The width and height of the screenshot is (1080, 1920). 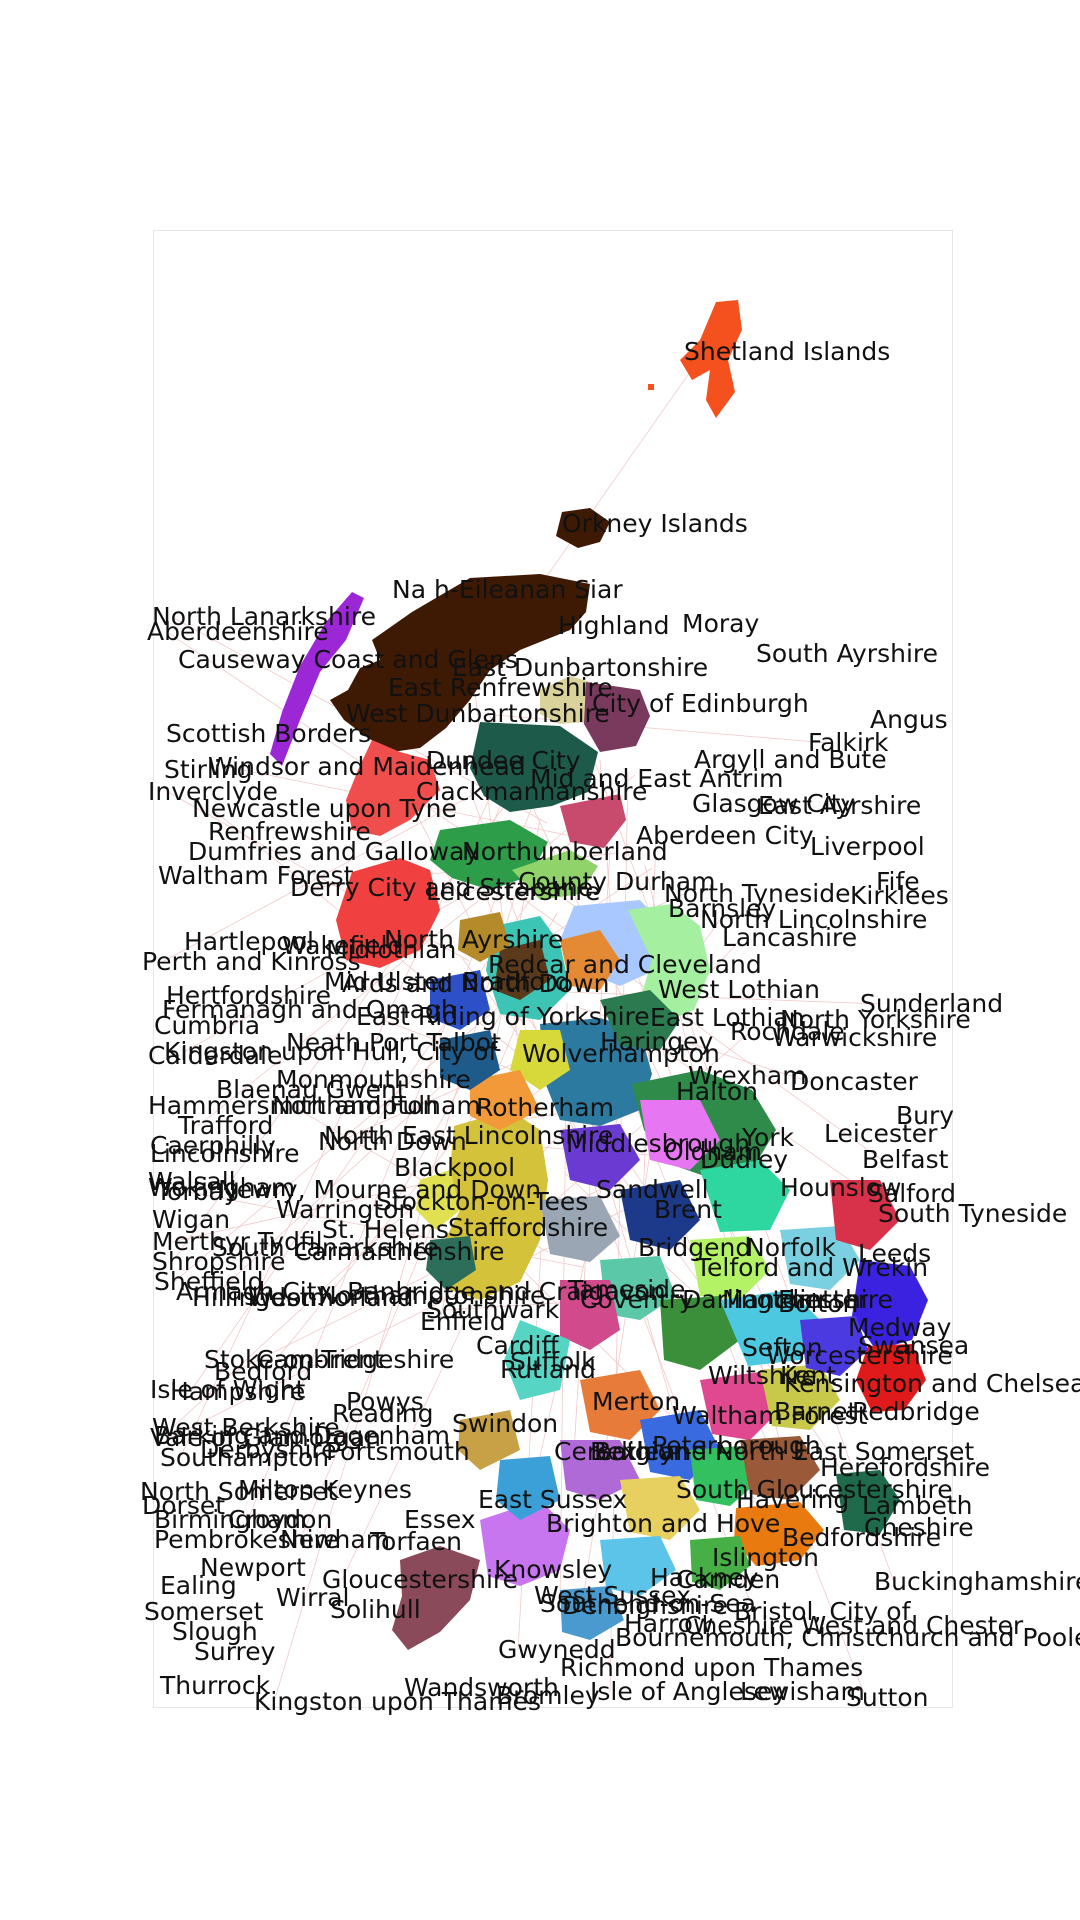 What do you see at coordinates (355, 1105) in the screenshot?
I see `region-label: Northampton` at bounding box center [355, 1105].